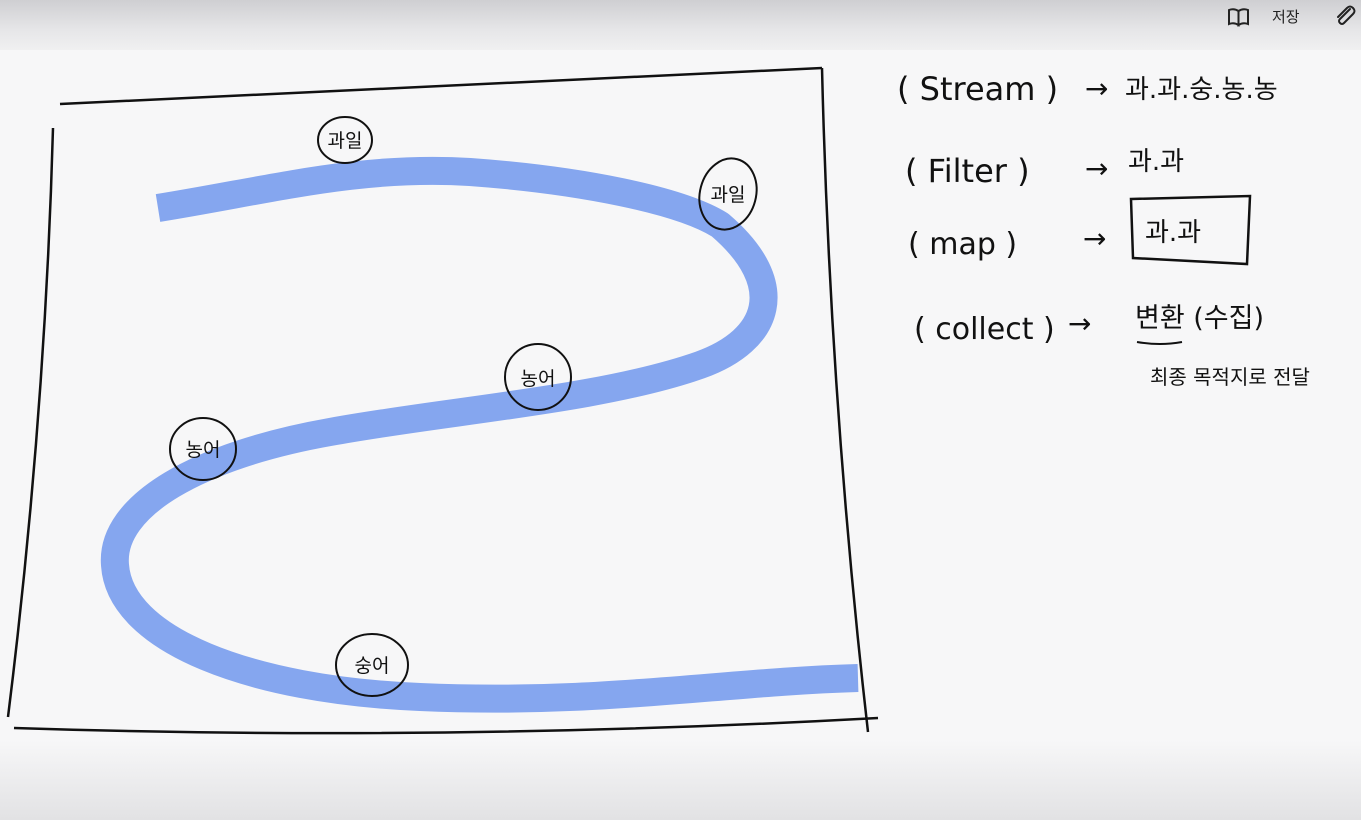 The width and height of the screenshot is (1361, 820). I want to click on note-map-term: ( map ), so click(962, 244).